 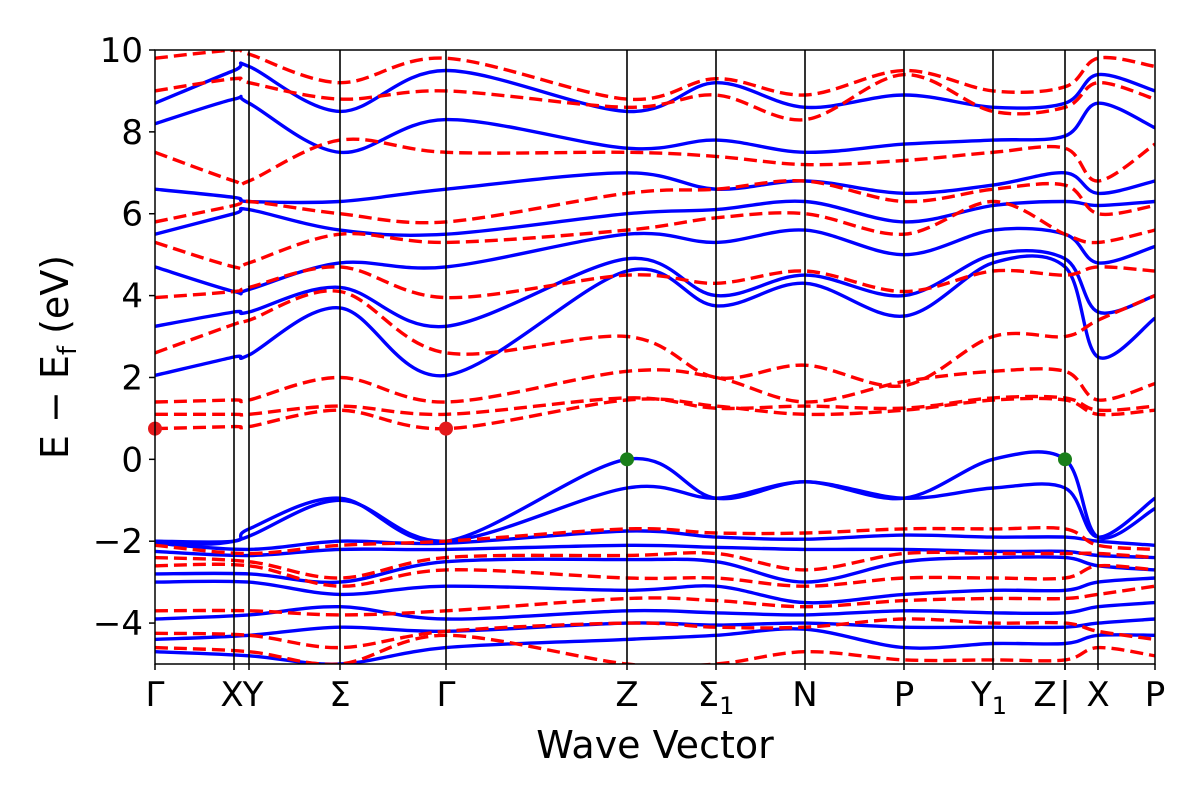 I want to click on x-tick-label: Σ1, so click(x=716, y=697).